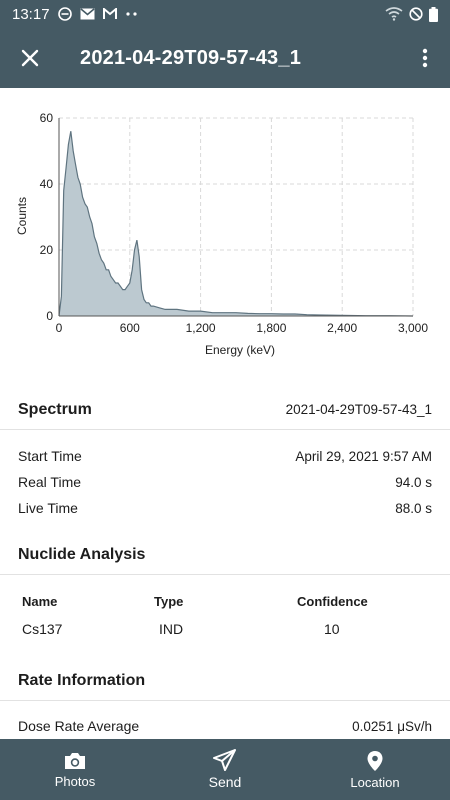 Image resolution: width=450 pixels, height=800 pixels. I want to click on app-bar: 2021-04-29T09-57-43_1, so click(225, 58).